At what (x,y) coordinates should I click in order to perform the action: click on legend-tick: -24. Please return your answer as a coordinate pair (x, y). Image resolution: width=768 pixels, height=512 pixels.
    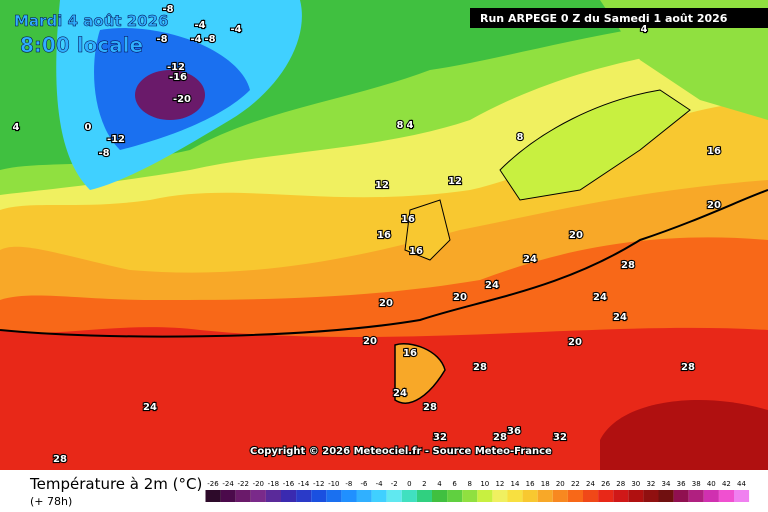
    Looking at the image, I should click on (228, 484).